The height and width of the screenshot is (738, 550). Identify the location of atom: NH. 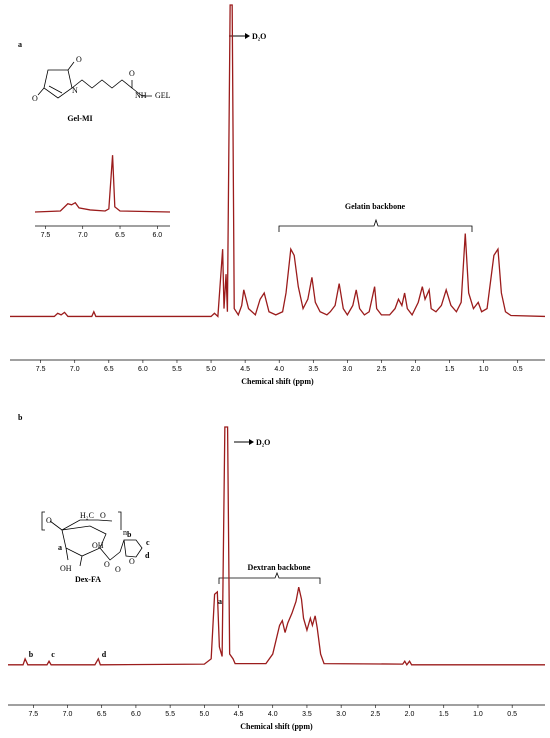
(141, 95).